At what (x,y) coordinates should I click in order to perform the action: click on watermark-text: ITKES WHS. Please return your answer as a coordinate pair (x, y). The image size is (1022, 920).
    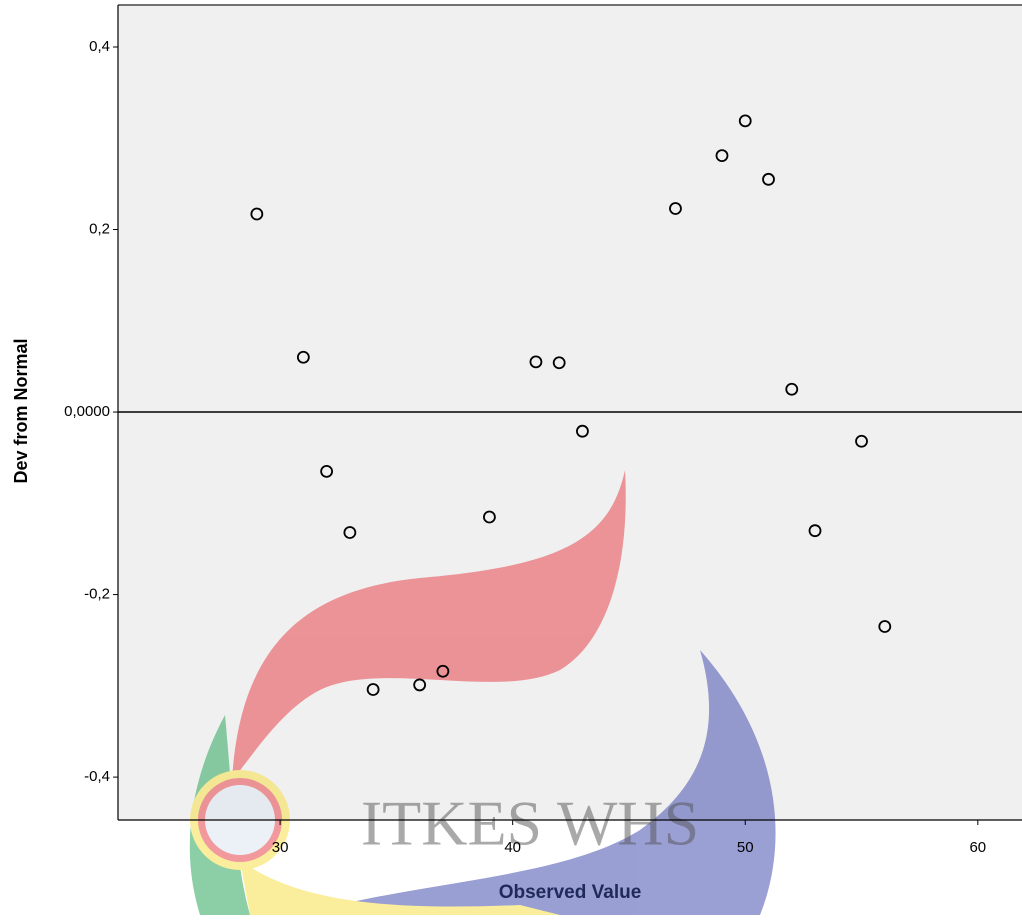
    Looking at the image, I should click on (530, 823).